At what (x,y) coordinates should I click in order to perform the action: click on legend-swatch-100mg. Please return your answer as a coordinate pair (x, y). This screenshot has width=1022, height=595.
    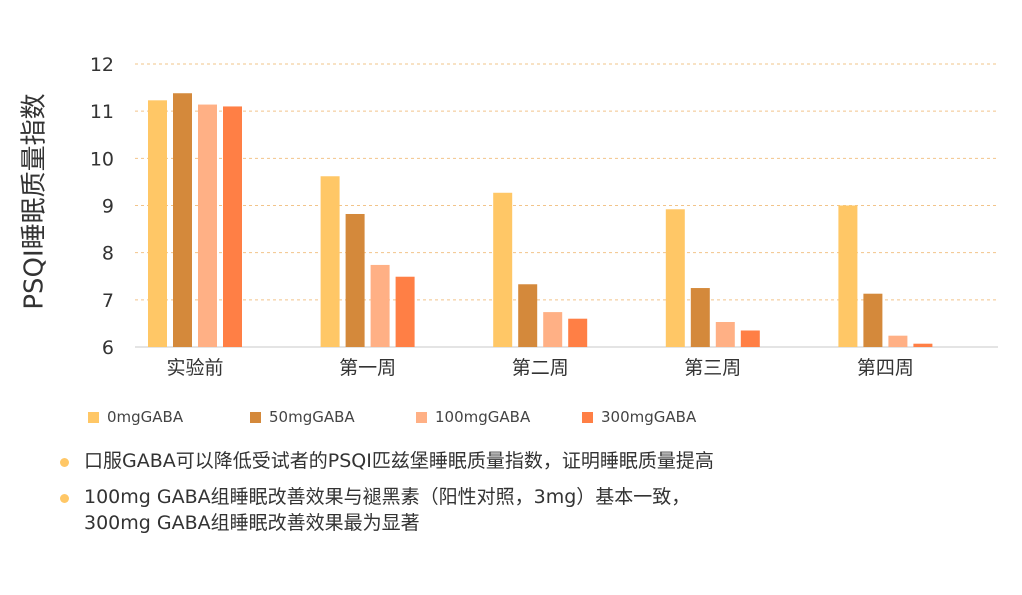
    Looking at the image, I should click on (421, 417).